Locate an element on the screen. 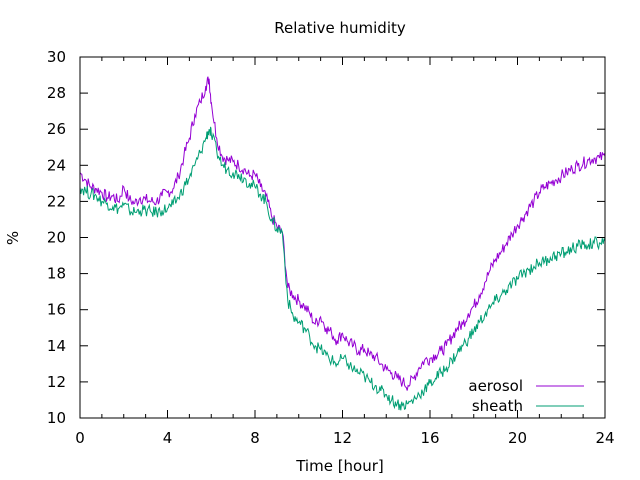  x-tick-label: 4 is located at coordinates (168, 438).